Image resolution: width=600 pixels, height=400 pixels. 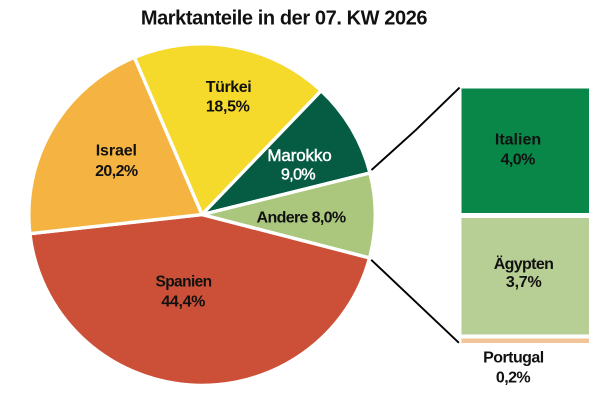 What do you see at coordinates (523, 264) in the screenshot?
I see `svg-text: Ägypten` at bounding box center [523, 264].